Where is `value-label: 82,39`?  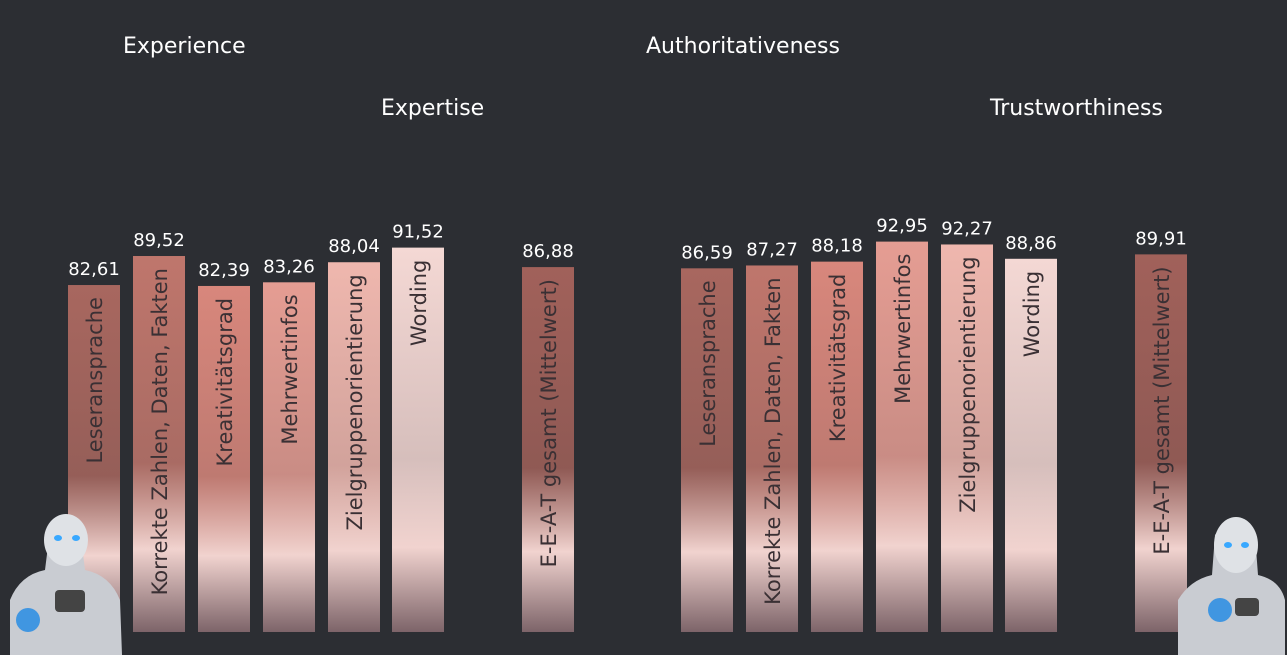 value-label: 82,39 is located at coordinates (224, 270).